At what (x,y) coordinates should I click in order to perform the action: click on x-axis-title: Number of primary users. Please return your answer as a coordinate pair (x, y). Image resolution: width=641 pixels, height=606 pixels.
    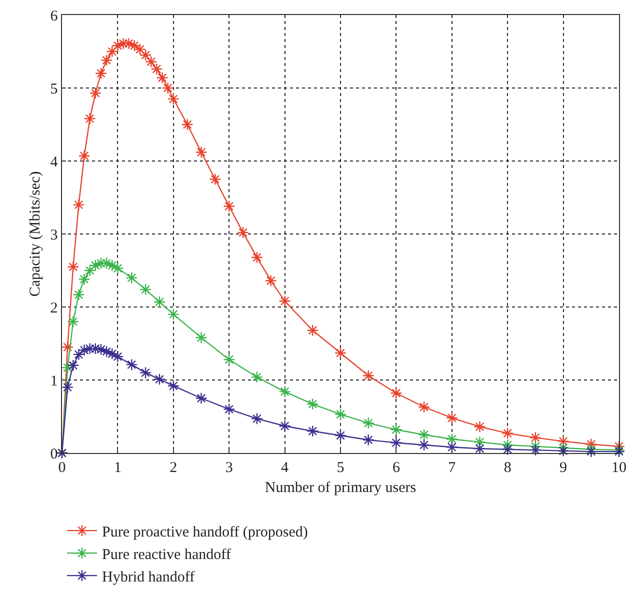
    Looking at the image, I should click on (340, 488).